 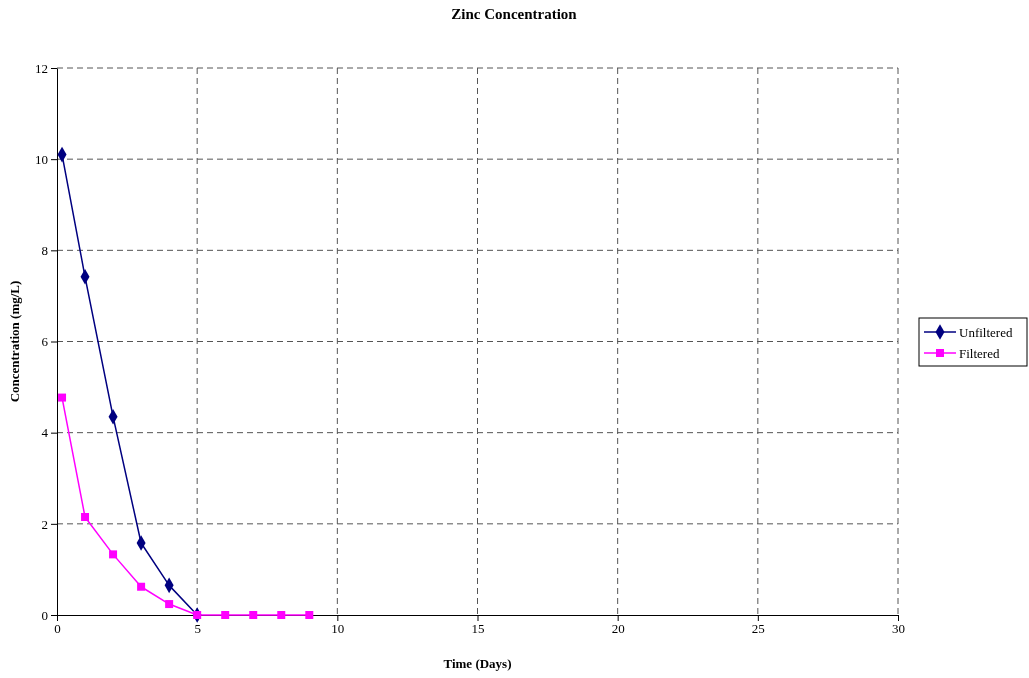 I want to click on y-tick-label: 2, so click(x=44, y=524).